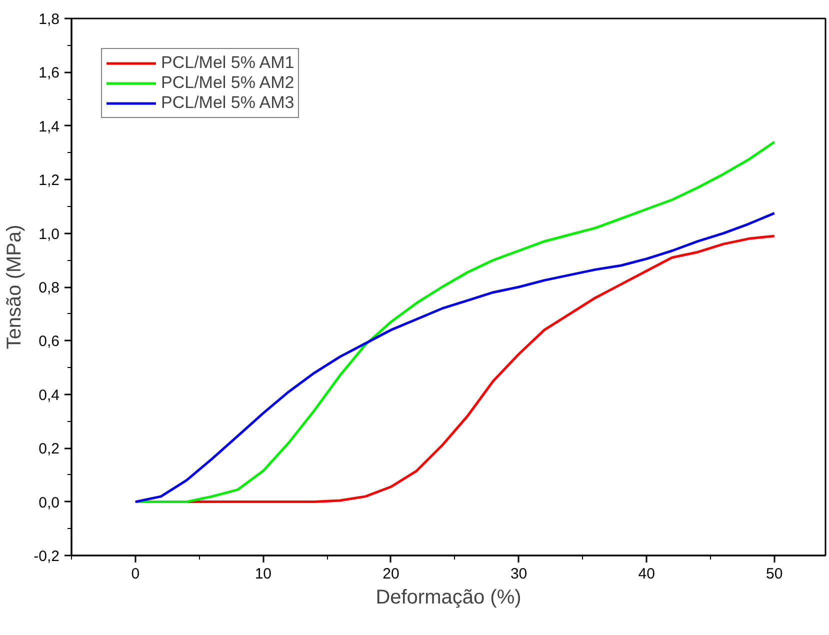 The image size is (829, 635). I want to click on y-tick-label: -0,2, so click(47, 556).